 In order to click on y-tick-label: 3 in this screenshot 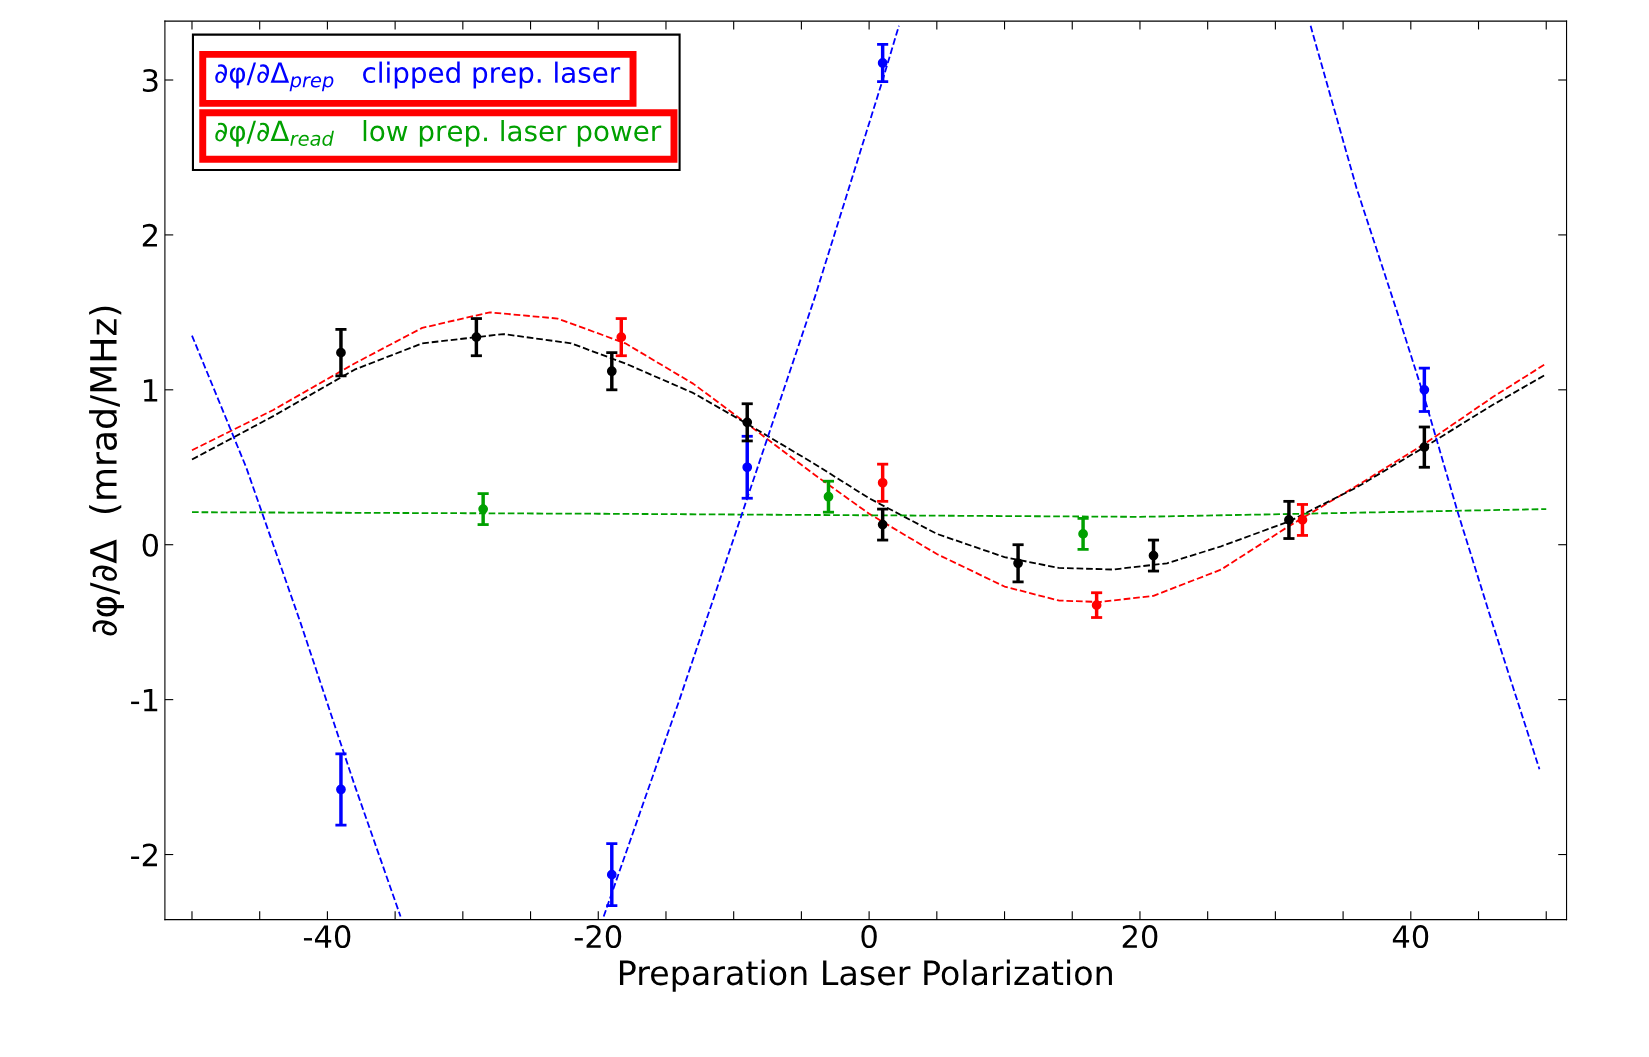, I will do `click(150, 80)`.